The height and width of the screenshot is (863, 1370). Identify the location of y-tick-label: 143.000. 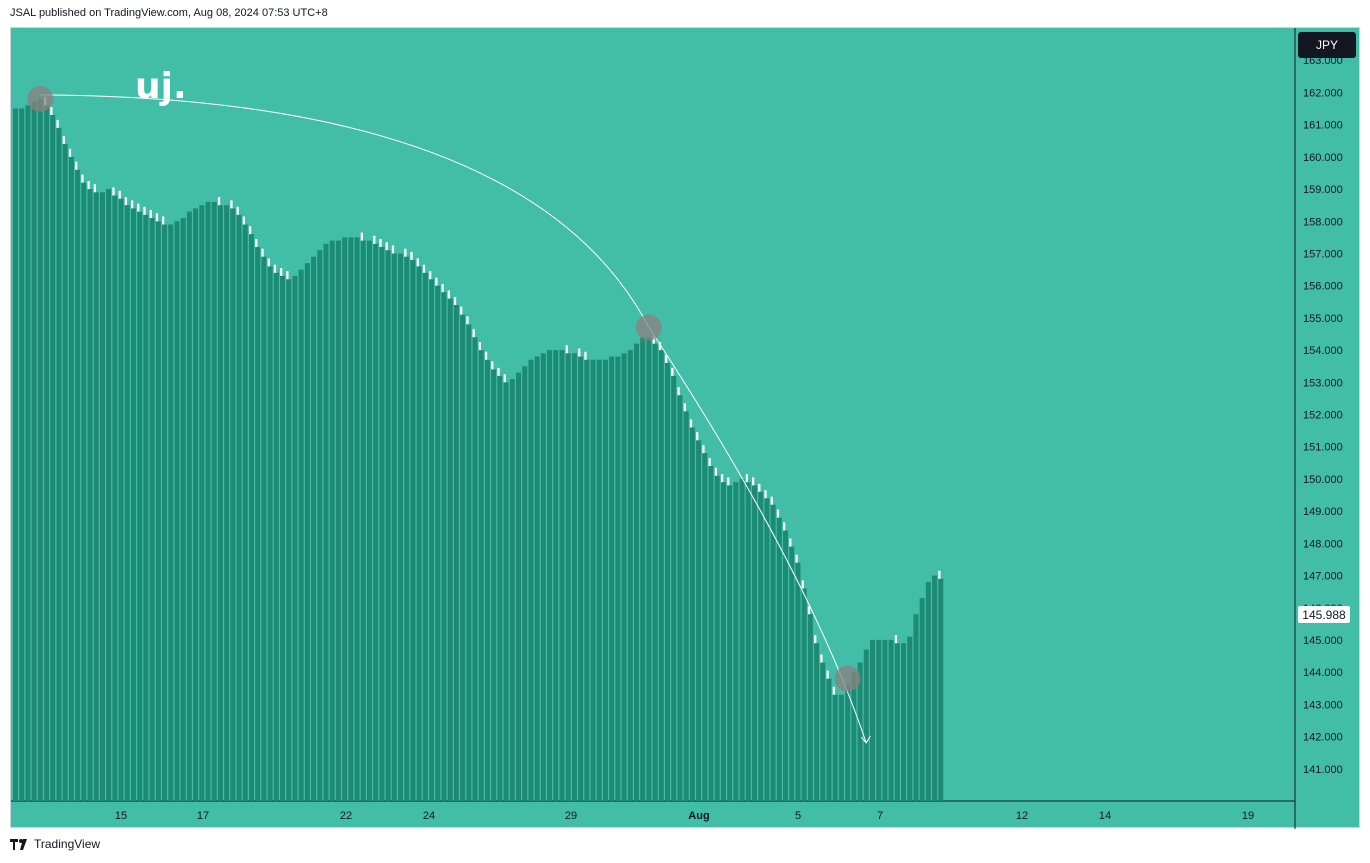
(1323, 705).